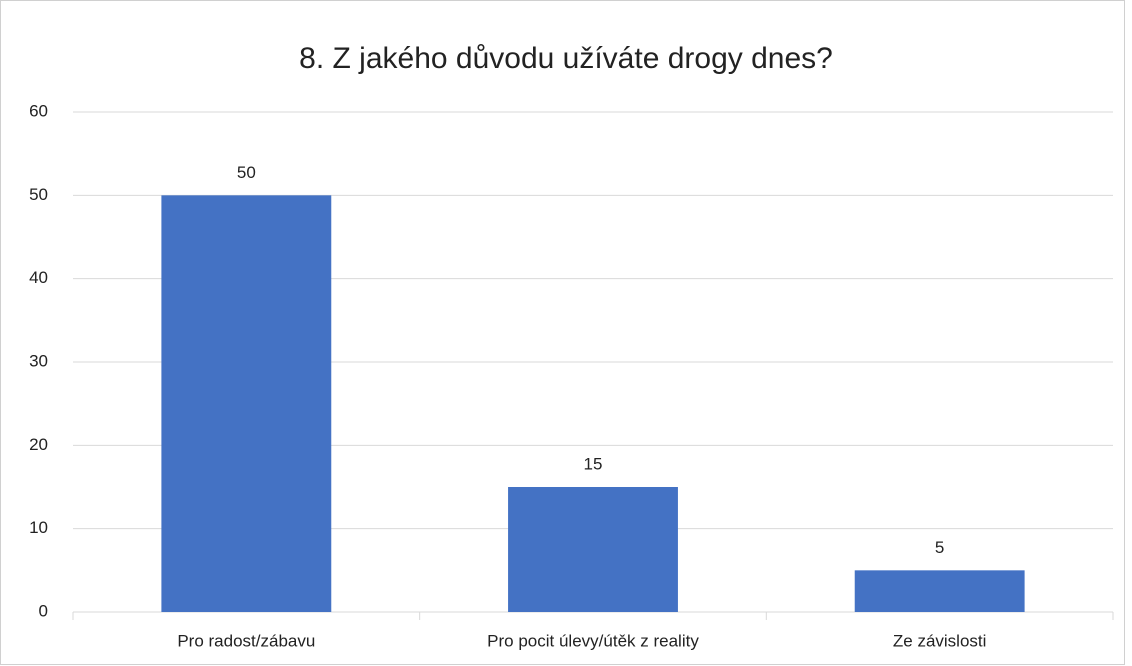 The image size is (1132, 666). I want to click on data-label: 5, so click(939, 547).